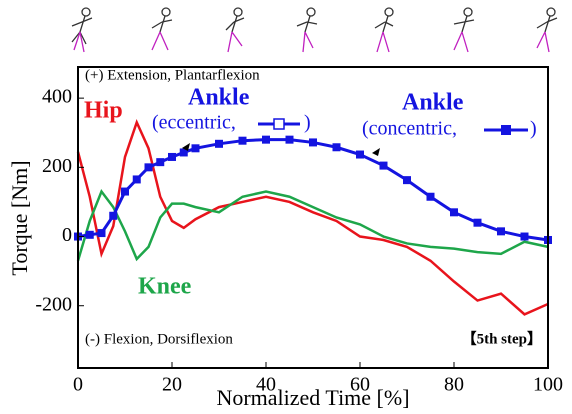 The width and height of the screenshot is (572, 414). Describe the element at coordinates (57, 166) in the screenshot. I see `y-tick-label: 200` at that location.